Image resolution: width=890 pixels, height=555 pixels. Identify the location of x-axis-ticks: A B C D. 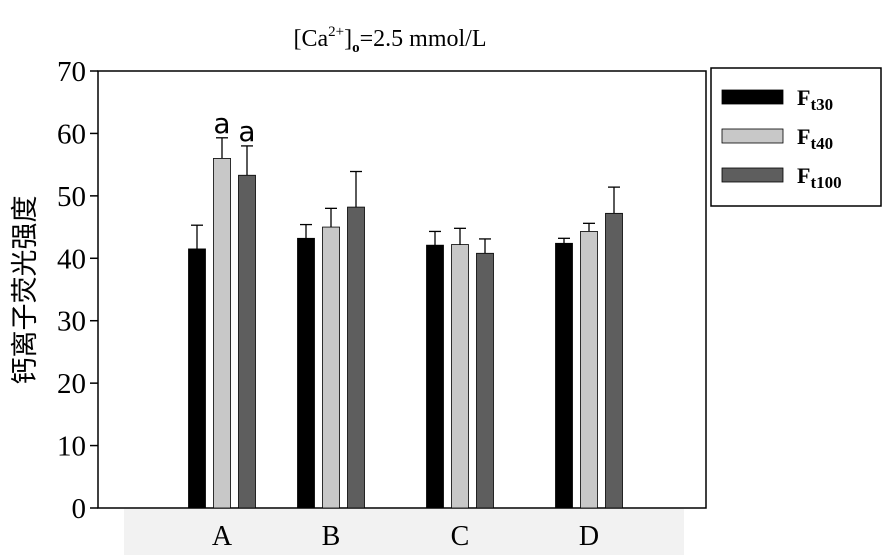
(405, 536).